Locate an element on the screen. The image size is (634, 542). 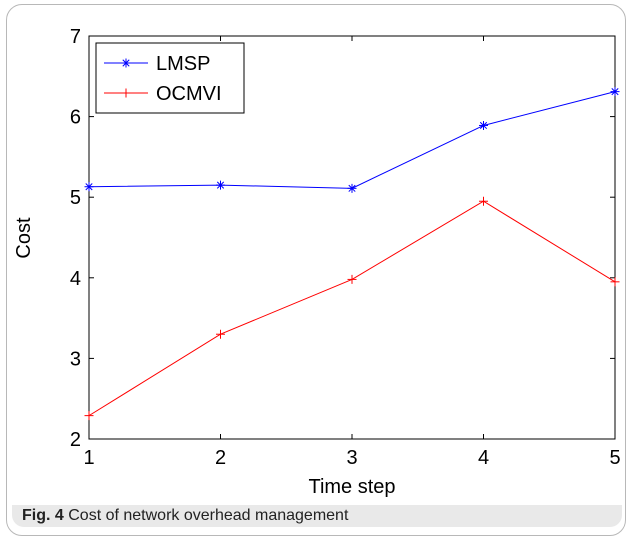
figure-label: Fig. 4 is located at coordinates (43, 515).